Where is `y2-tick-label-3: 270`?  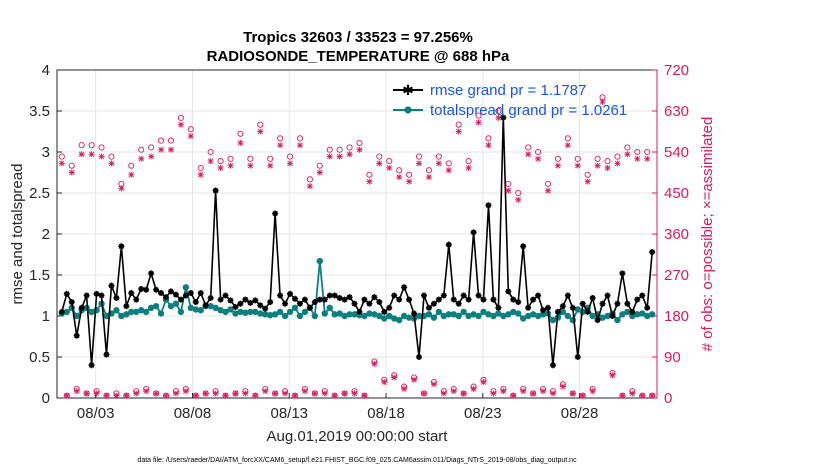
y2-tick-label-3: 270 is located at coordinates (676, 275).